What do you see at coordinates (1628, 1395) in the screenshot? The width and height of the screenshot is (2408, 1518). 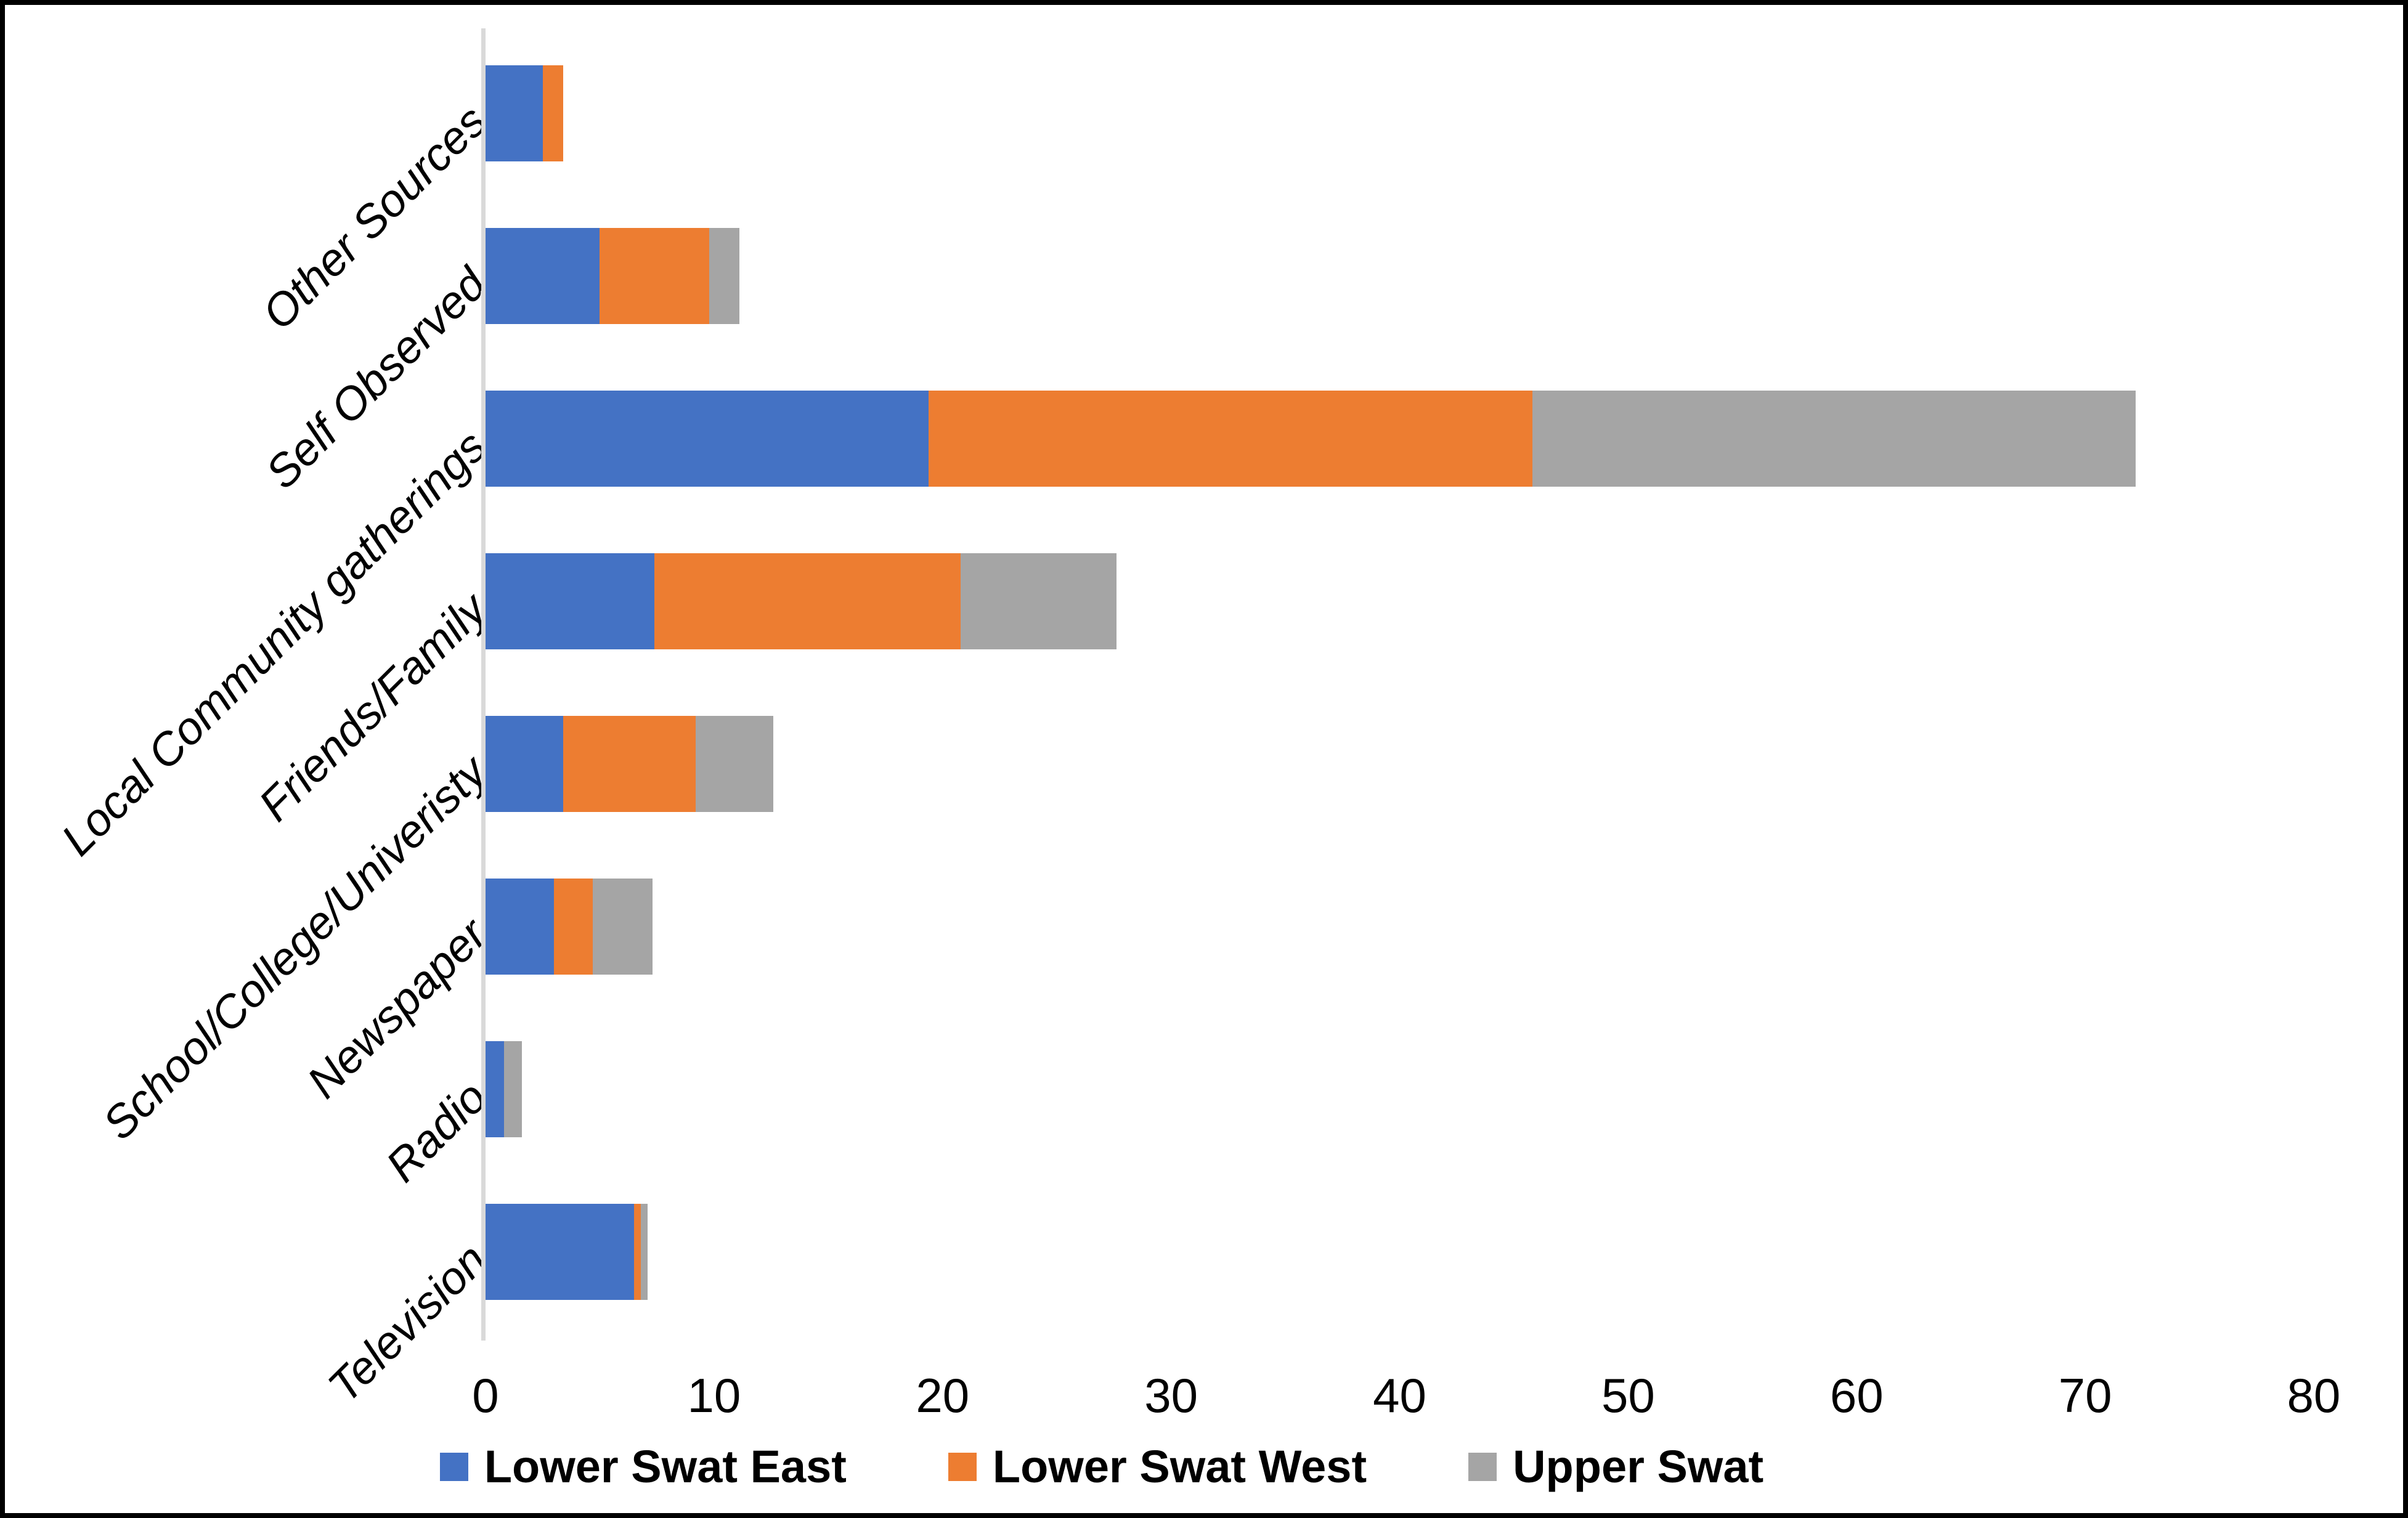 I see `x-tick-label: 50` at bounding box center [1628, 1395].